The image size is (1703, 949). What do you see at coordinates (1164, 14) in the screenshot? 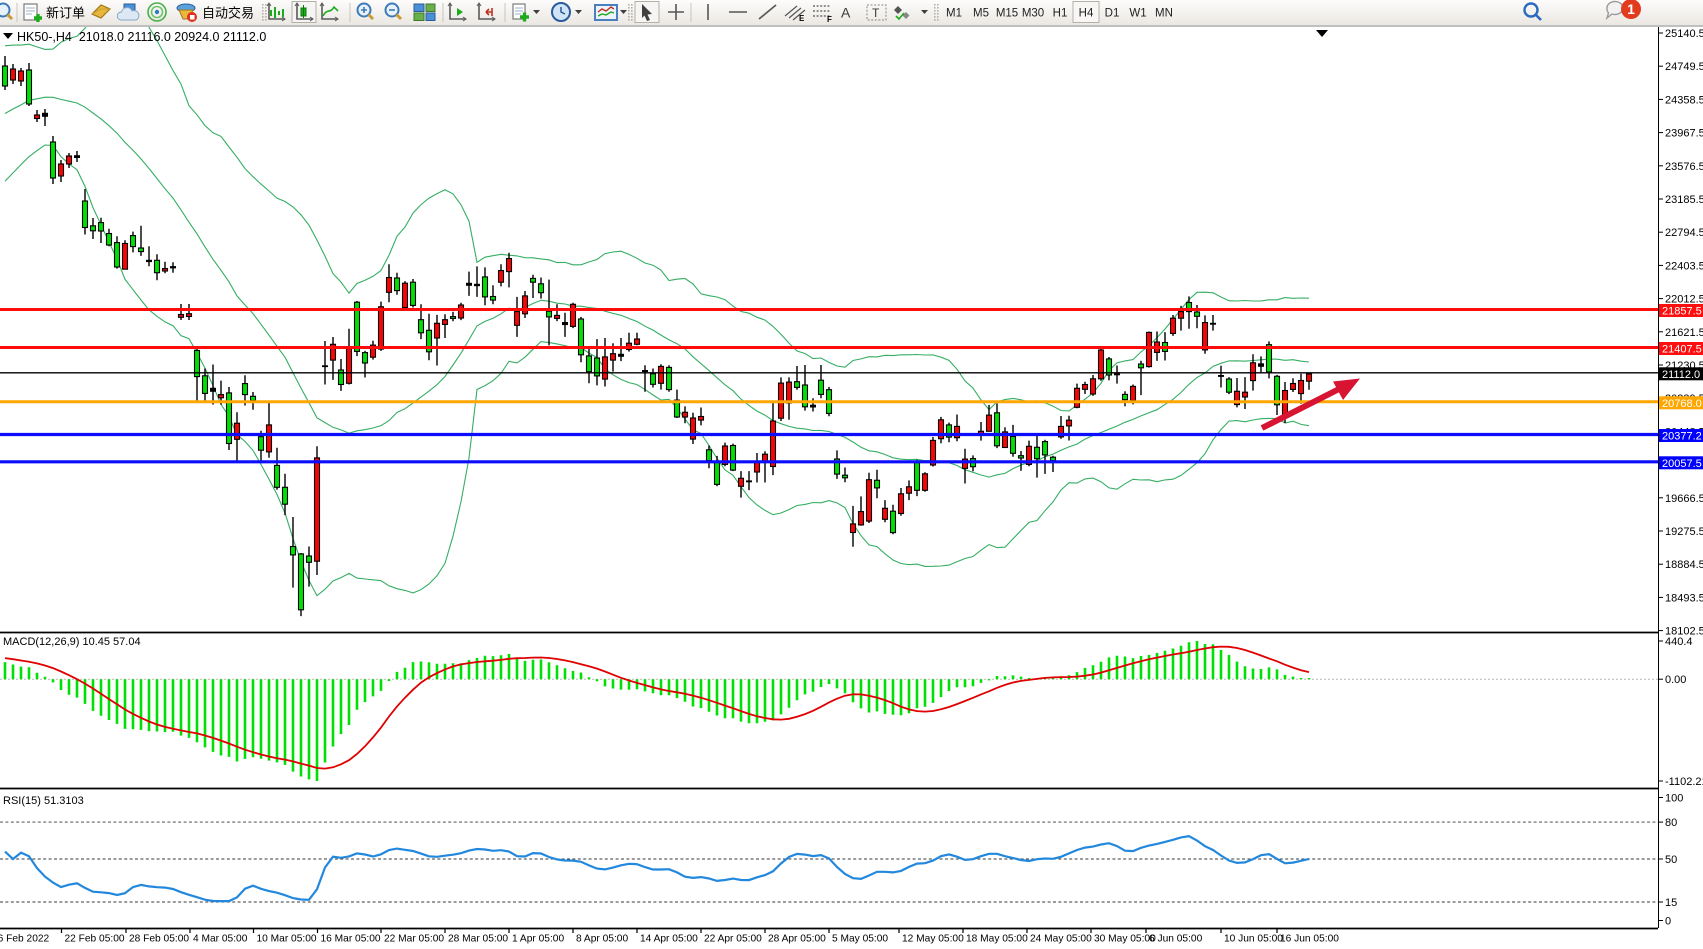
I see `svg-text: MN` at bounding box center [1164, 14].